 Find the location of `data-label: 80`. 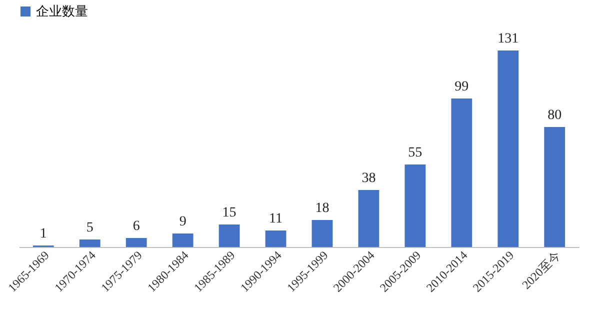

data-label: 80 is located at coordinates (555, 115).